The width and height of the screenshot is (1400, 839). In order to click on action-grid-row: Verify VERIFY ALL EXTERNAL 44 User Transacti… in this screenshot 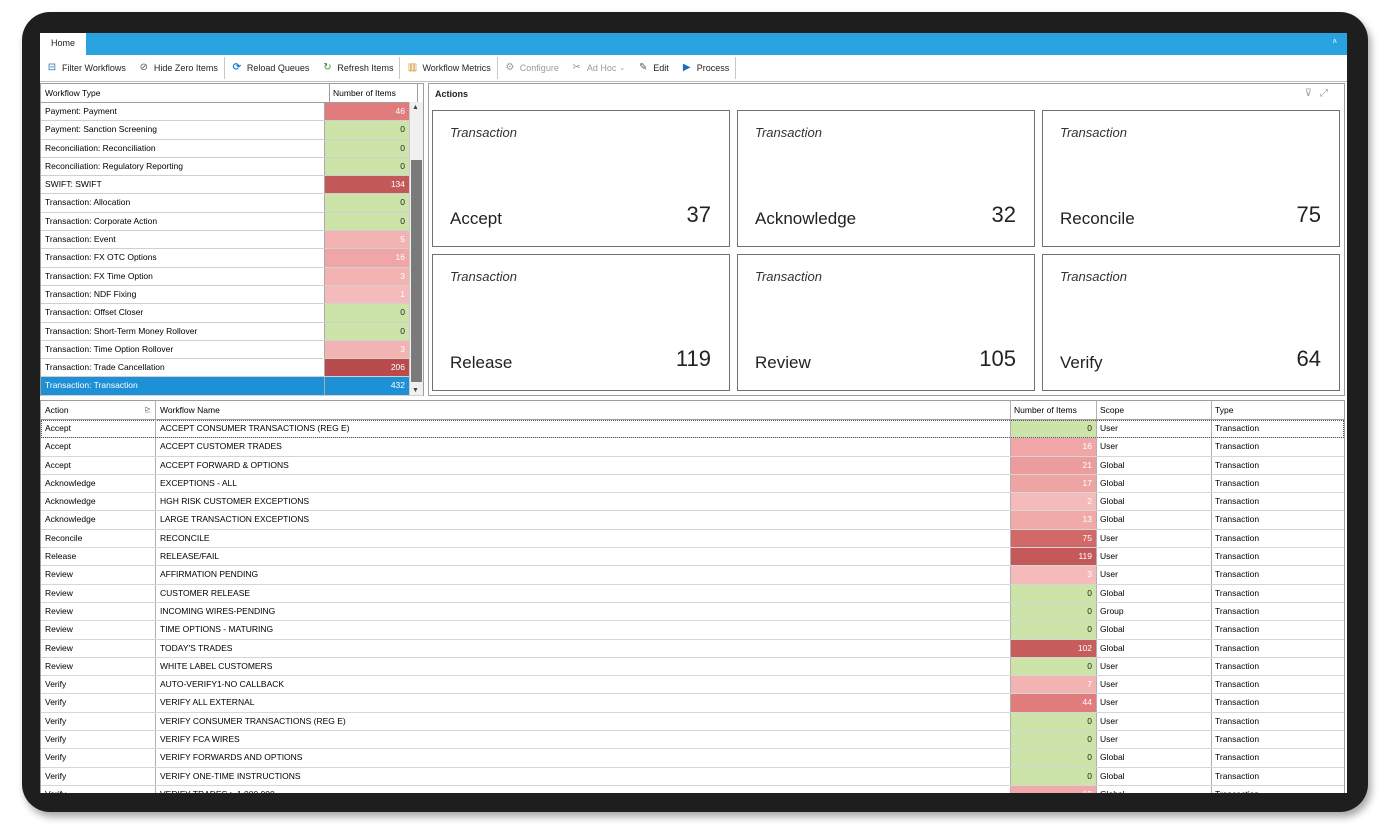, I will do `click(692, 703)`.